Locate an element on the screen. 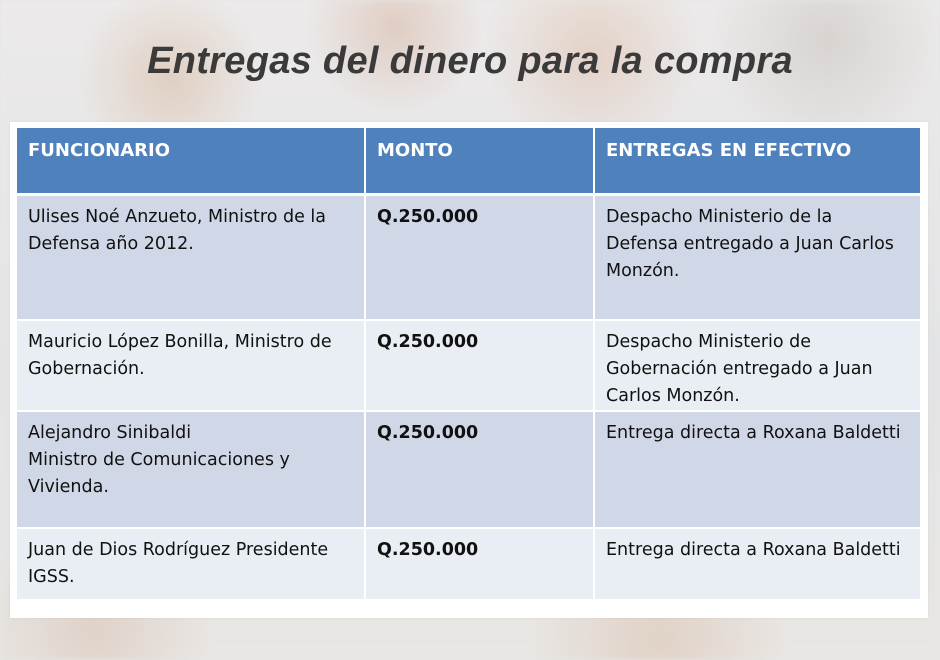 The height and width of the screenshot is (660, 940). table-header-row: FUNCIONARIO MONTO ENTREGAS EN EFECTIVO is located at coordinates (468, 162).